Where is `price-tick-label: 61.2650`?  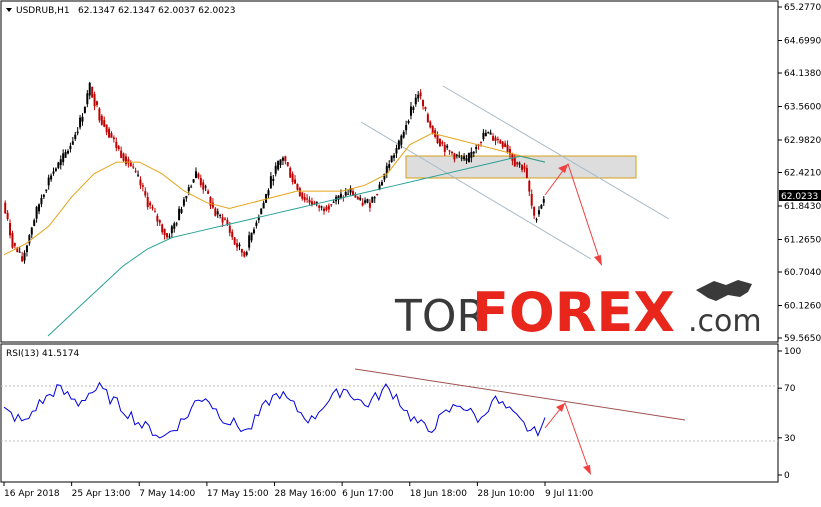 price-tick-label: 61.2650 is located at coordinates (802, 240).